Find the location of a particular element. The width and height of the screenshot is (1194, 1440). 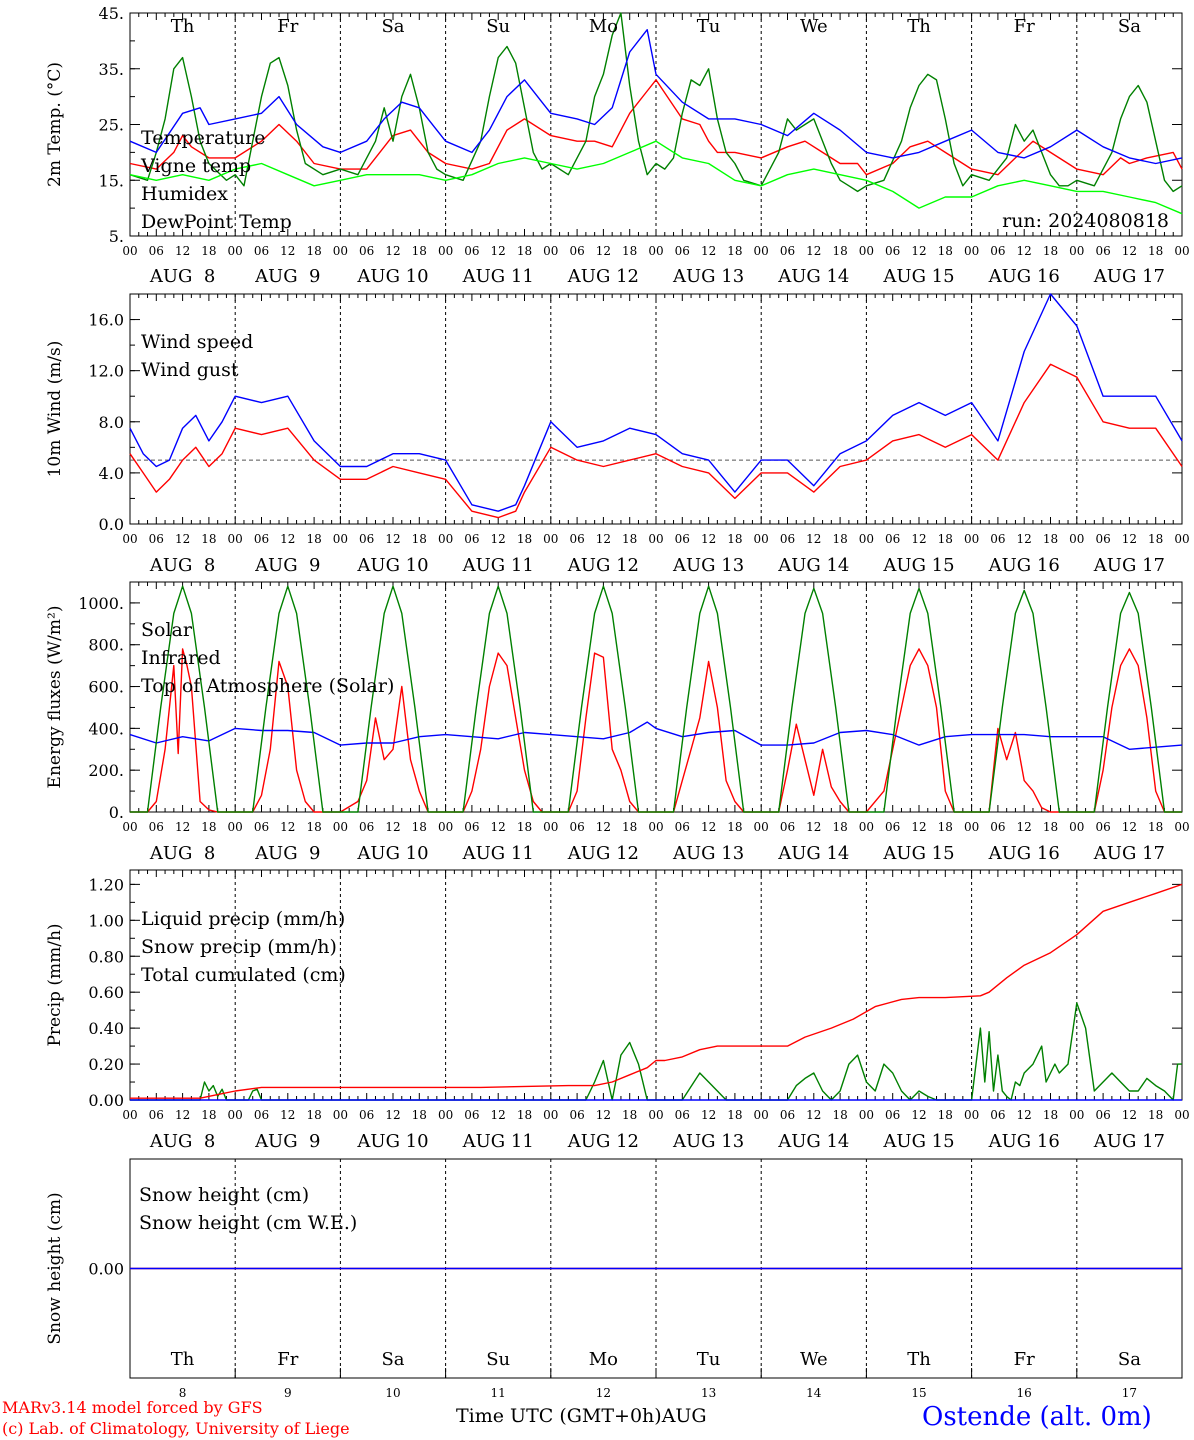

day-number-label: 14 is located at coordinates (814, 1393).